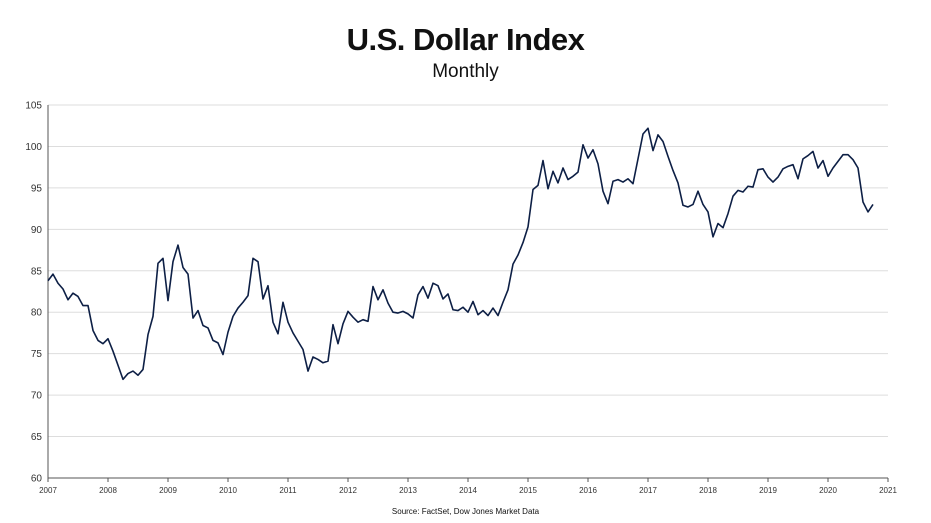 The height and width of the screenshot is (523, 931). Describe the element at coordinates (108, 490) in the screenshot. I see `x-tick-label: 2008` at that location.